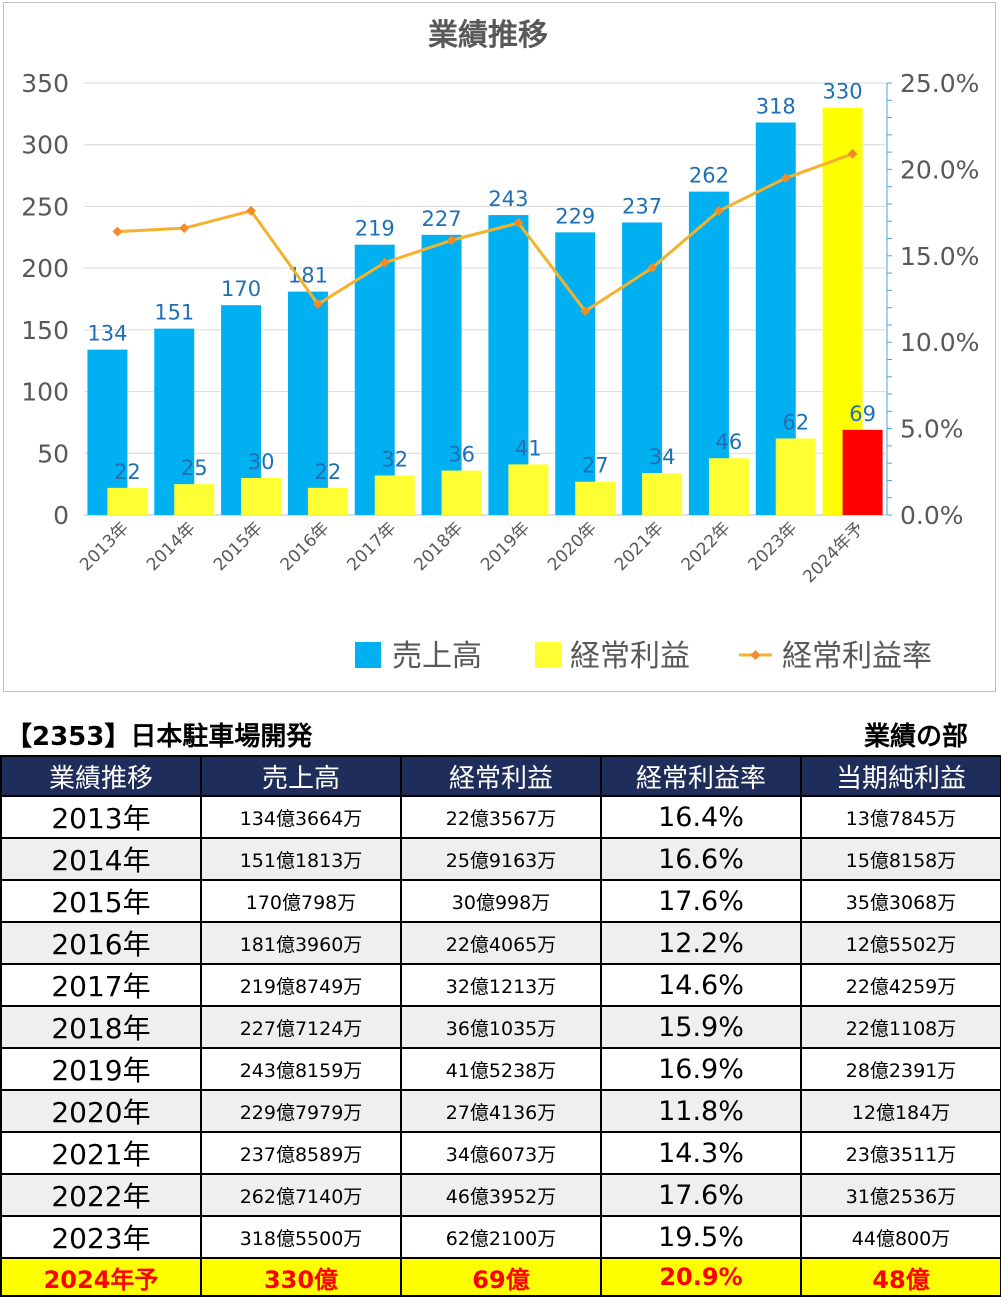 This screenshot has width=1001, height=1297. What do you see at coordinates (701, 1195) in the screenshot?
I see `cell-profit-margin: 17.6%` at bounding box center [701, 1195].